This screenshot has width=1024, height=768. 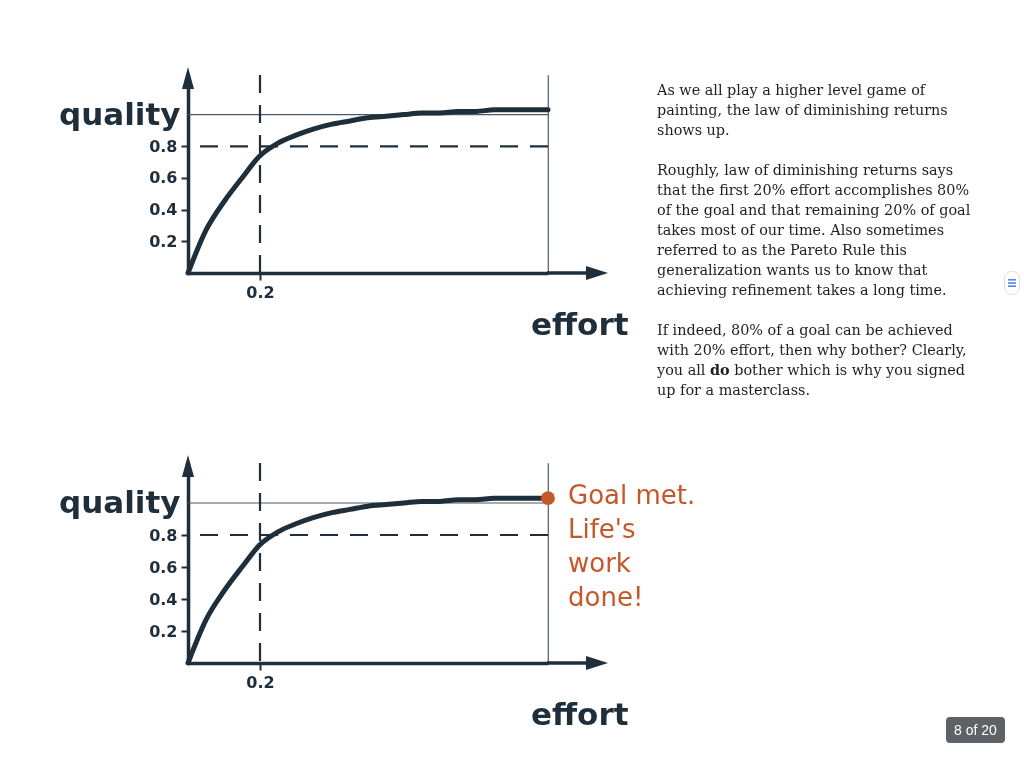 I want to click on text: If indeed, 80% of a goal can be achieved with 20% effort, then why bother? Clearly, you all do bother which is why you signed up for a masterclass., so click(x=812, y=360).